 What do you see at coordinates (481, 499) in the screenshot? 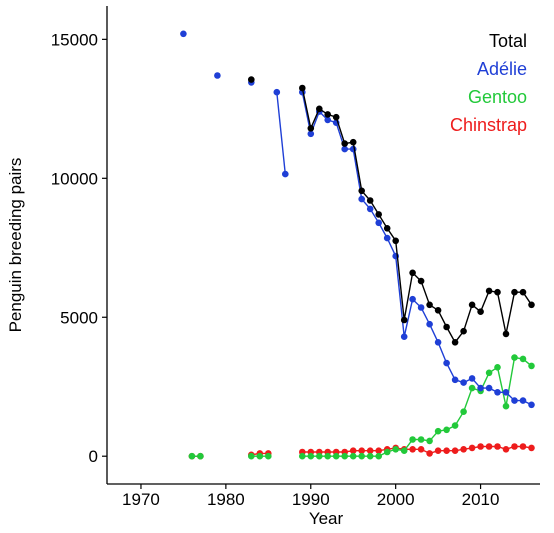
I see `x-tick-label: 2010` at bounding box center [481, 499].